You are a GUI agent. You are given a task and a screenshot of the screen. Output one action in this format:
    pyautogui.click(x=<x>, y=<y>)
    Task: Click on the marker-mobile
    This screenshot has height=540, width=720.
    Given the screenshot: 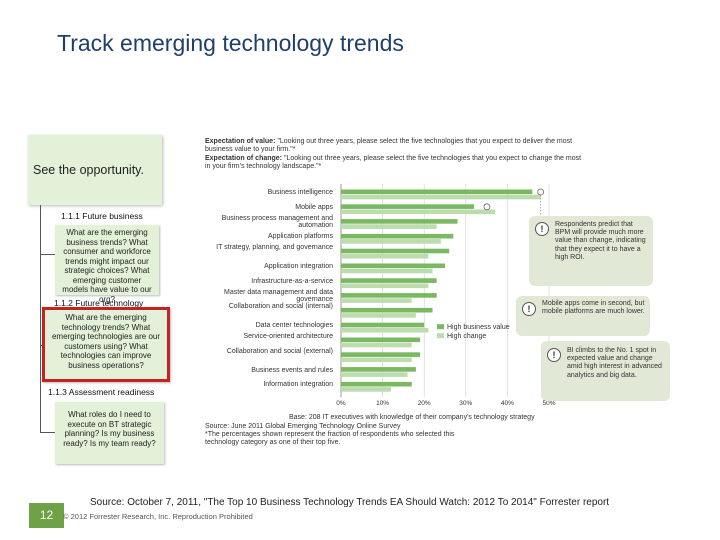 What is the action you would take?
    pyautogui.click(x=487, y=207)
    